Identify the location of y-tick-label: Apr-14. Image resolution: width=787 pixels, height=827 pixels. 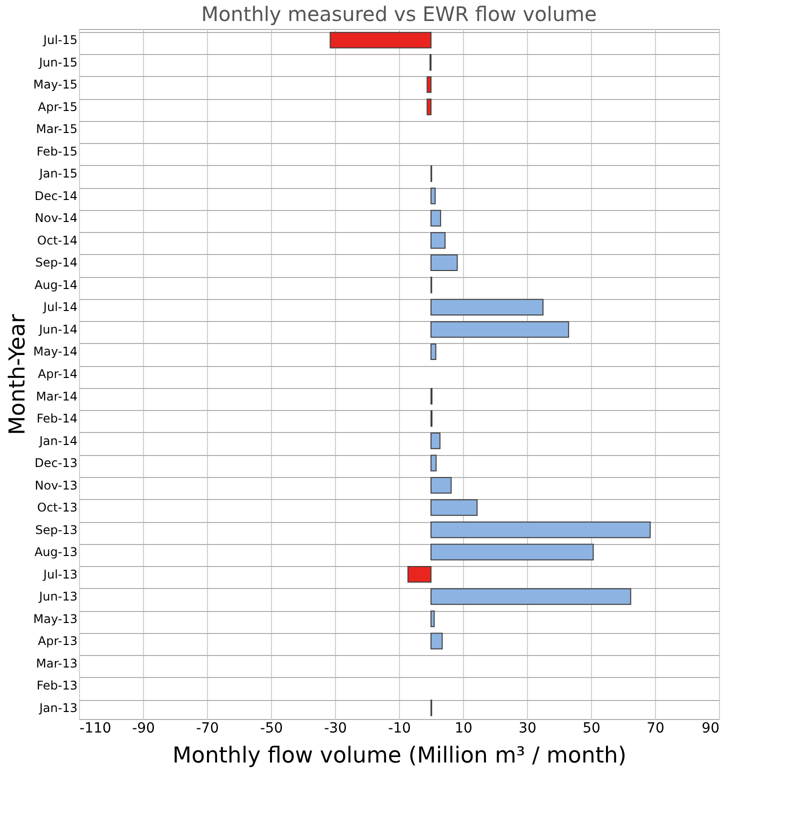
(58, 374).